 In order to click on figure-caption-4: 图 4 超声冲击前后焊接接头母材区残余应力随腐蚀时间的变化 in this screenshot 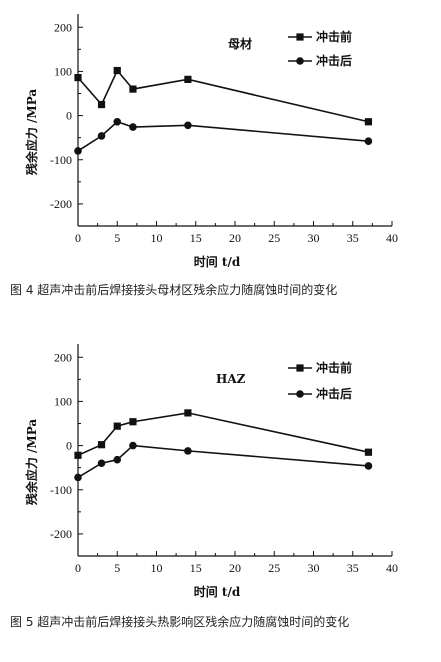, I will do `click(174, 290)`.